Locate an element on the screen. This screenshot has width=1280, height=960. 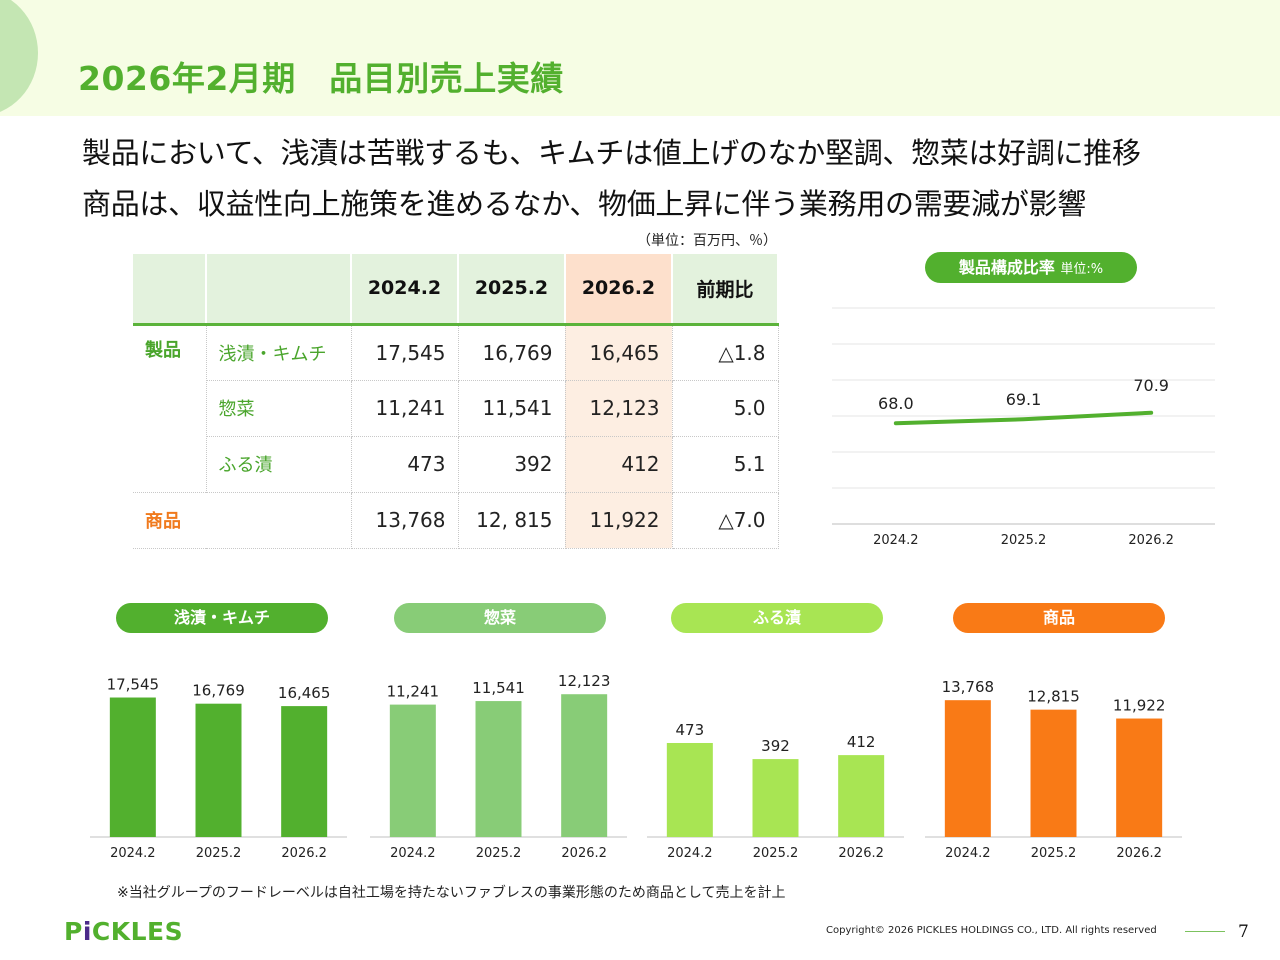
bar-value-label: 392 is located at coordinates (775, 746).